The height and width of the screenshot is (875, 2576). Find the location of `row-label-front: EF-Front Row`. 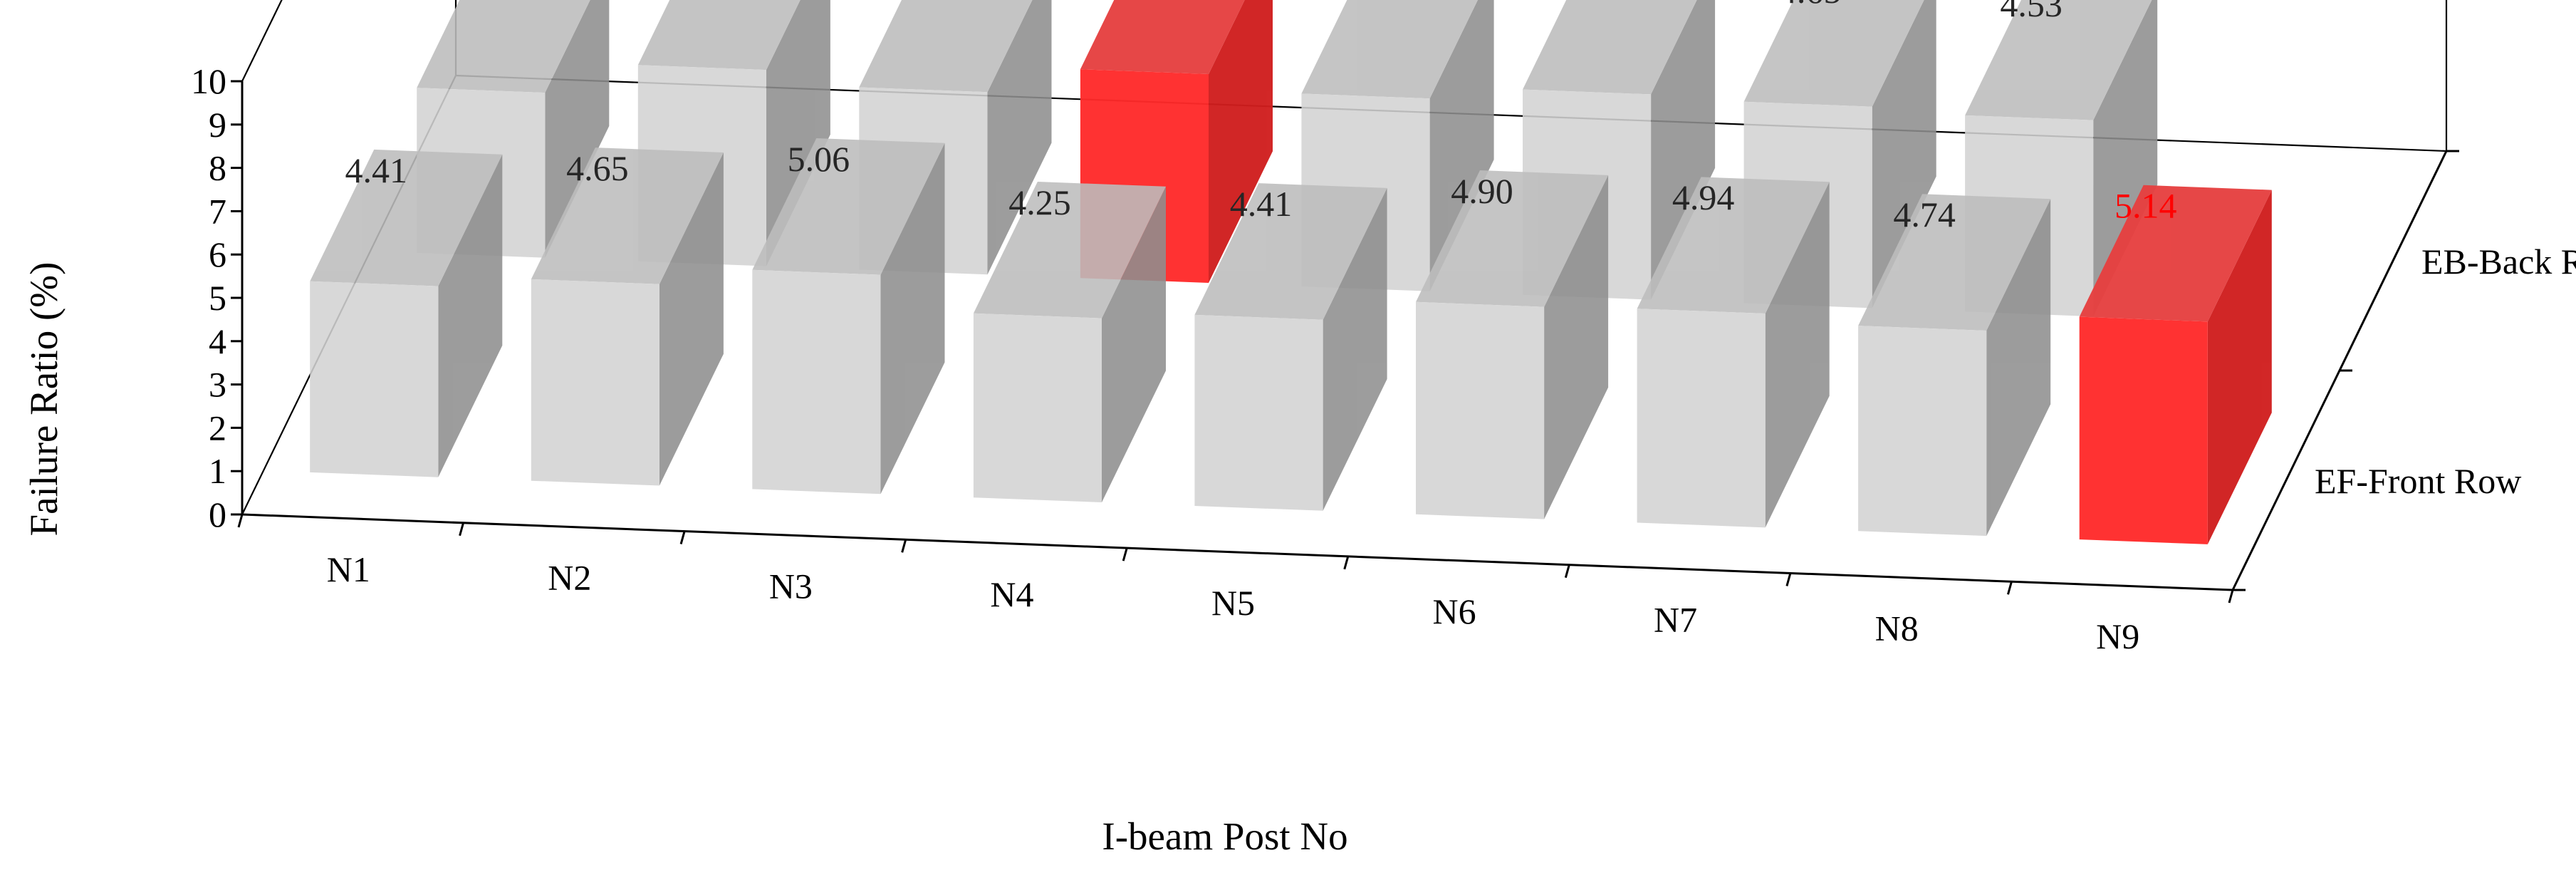

row-label-front: EF-Front Row is located at coordinates (2418, 481).